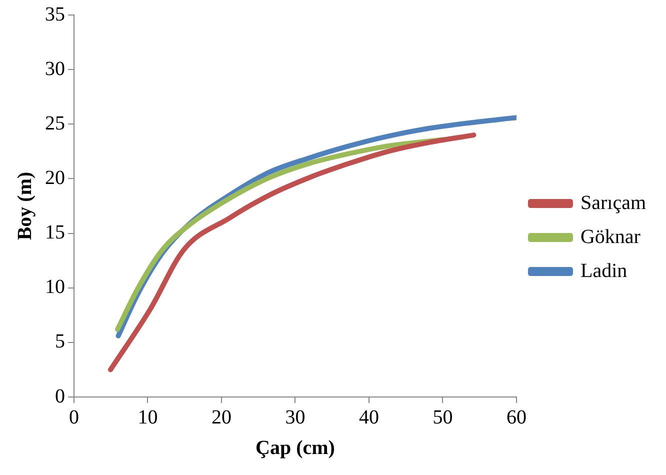 The height and width of the screenshot is (475, 666). I want to click on x-tick-label: 60, so click(516, 417).